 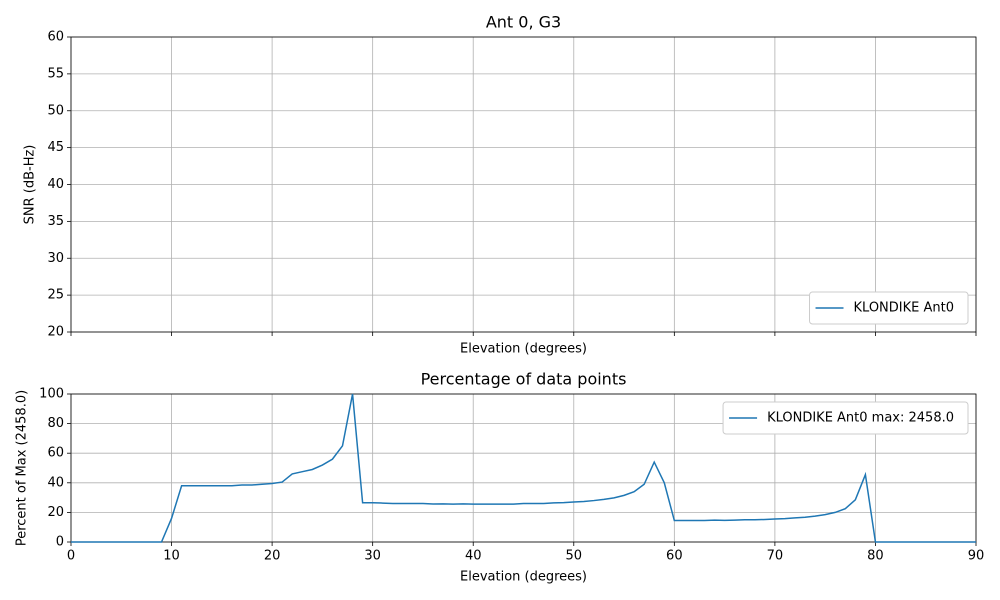 What do you see at coordinates (55, 423) in the screenshot?
I see `y-tick-label: 80` at bounding box center [55, 423].